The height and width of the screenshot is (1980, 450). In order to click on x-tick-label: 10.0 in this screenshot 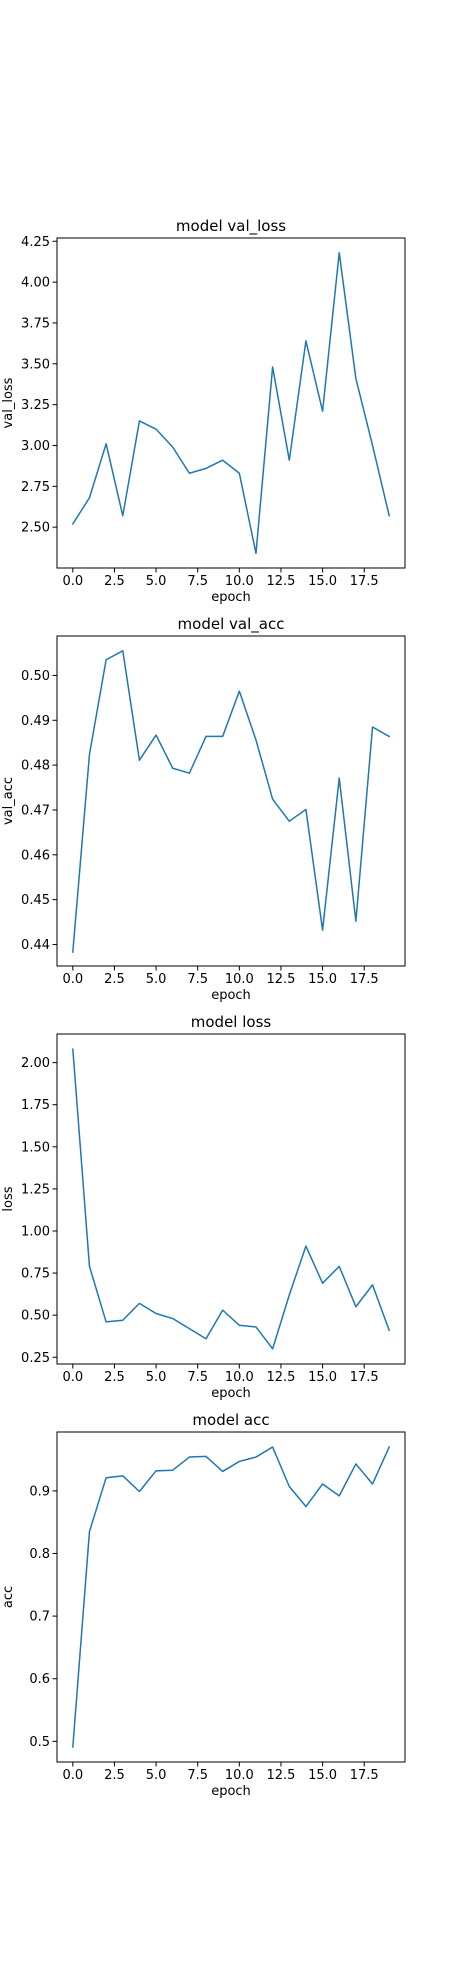, I will do `click(239, 979)`.